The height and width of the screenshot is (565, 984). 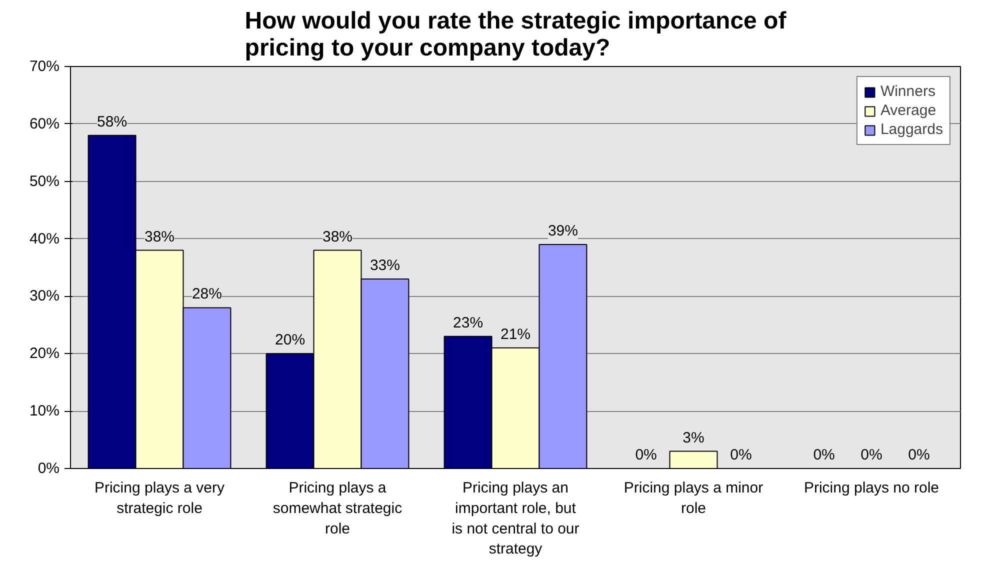 I want to click on chart-title: How would you rate the strategic importance of pricing to your company today?, so click(x=516, y=35).